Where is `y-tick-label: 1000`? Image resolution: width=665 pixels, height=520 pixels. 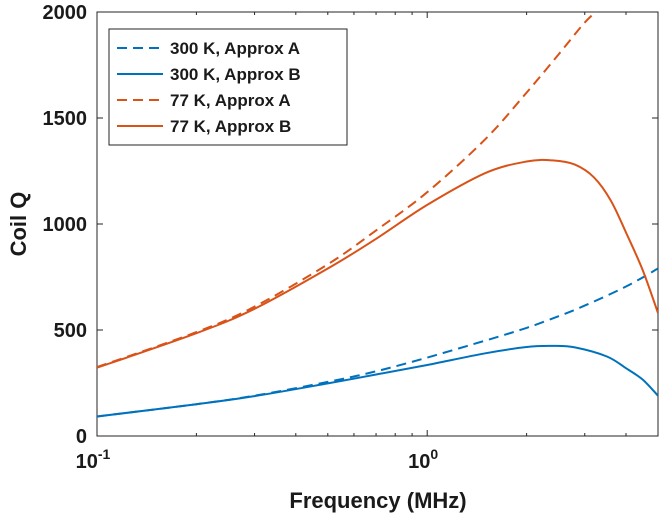
y-tick-label: 1000 is located at coordinates (65, 225).